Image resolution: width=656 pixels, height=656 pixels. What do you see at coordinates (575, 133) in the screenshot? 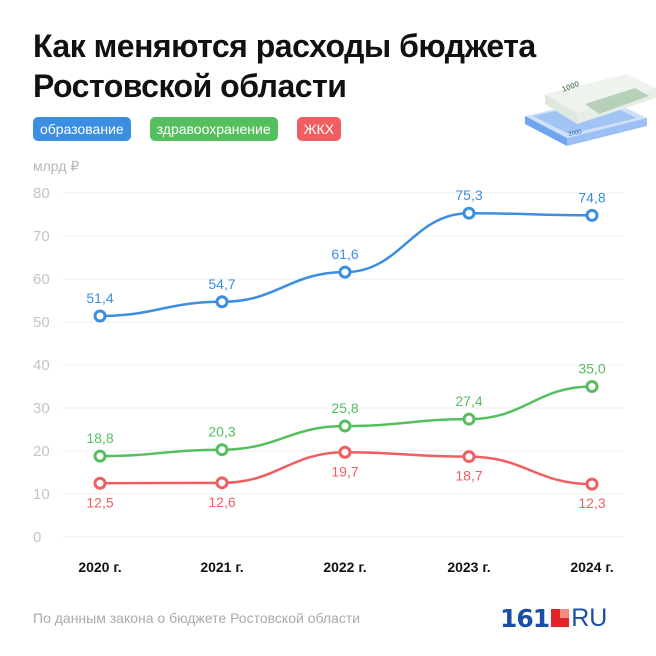
I see `banknote-2000-label: 2000` at bounding box center [575, 133].